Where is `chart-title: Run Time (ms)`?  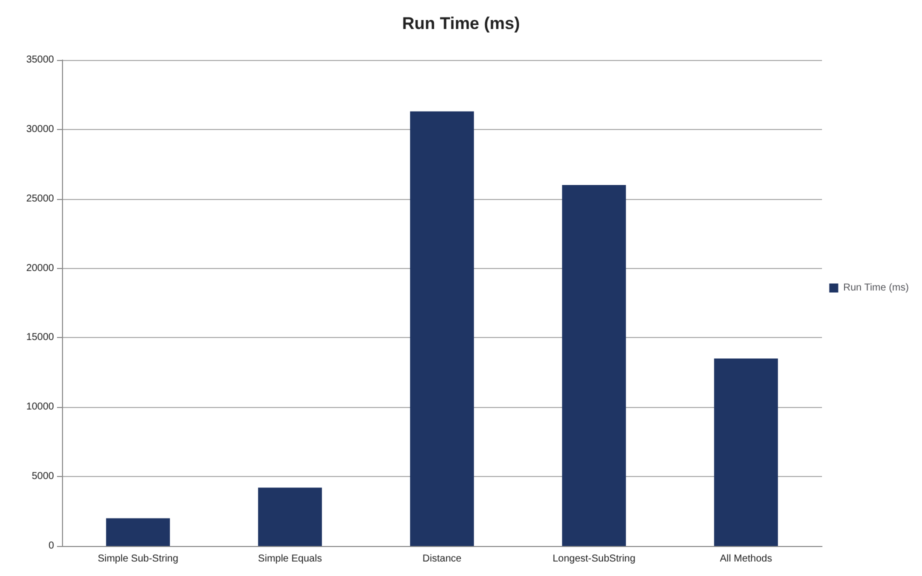
chart-title: Run Time (ms) is located at coordinates (461, 23).